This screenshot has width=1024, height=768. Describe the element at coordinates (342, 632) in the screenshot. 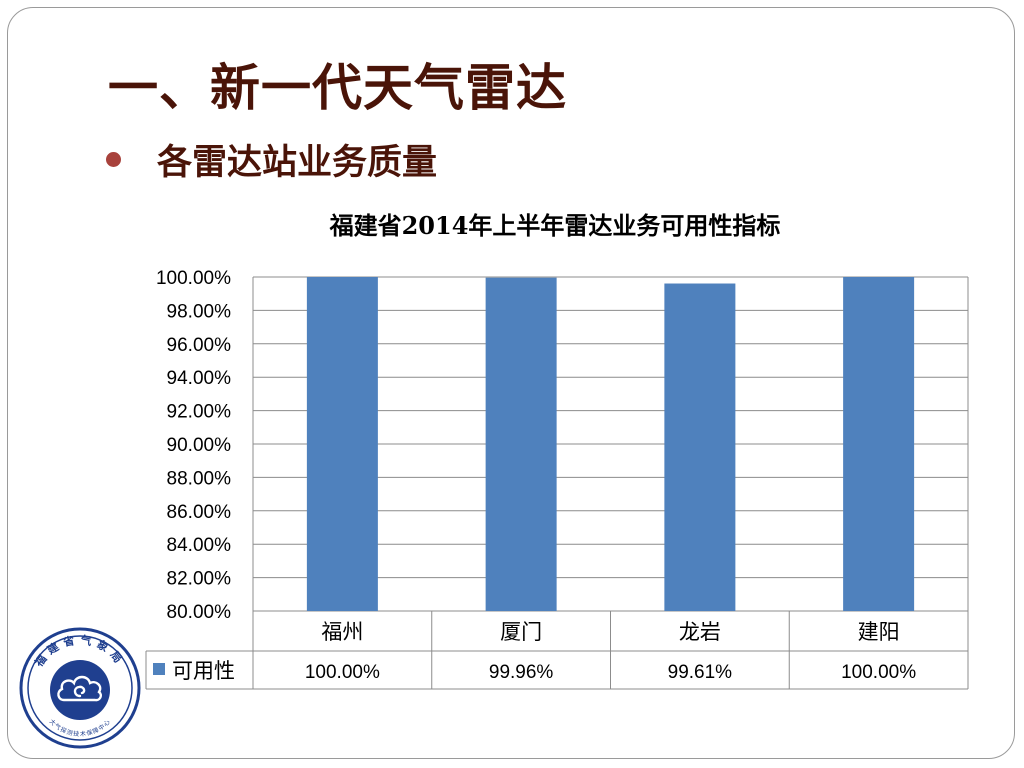

I see `x-category-label: 福州` at that location.